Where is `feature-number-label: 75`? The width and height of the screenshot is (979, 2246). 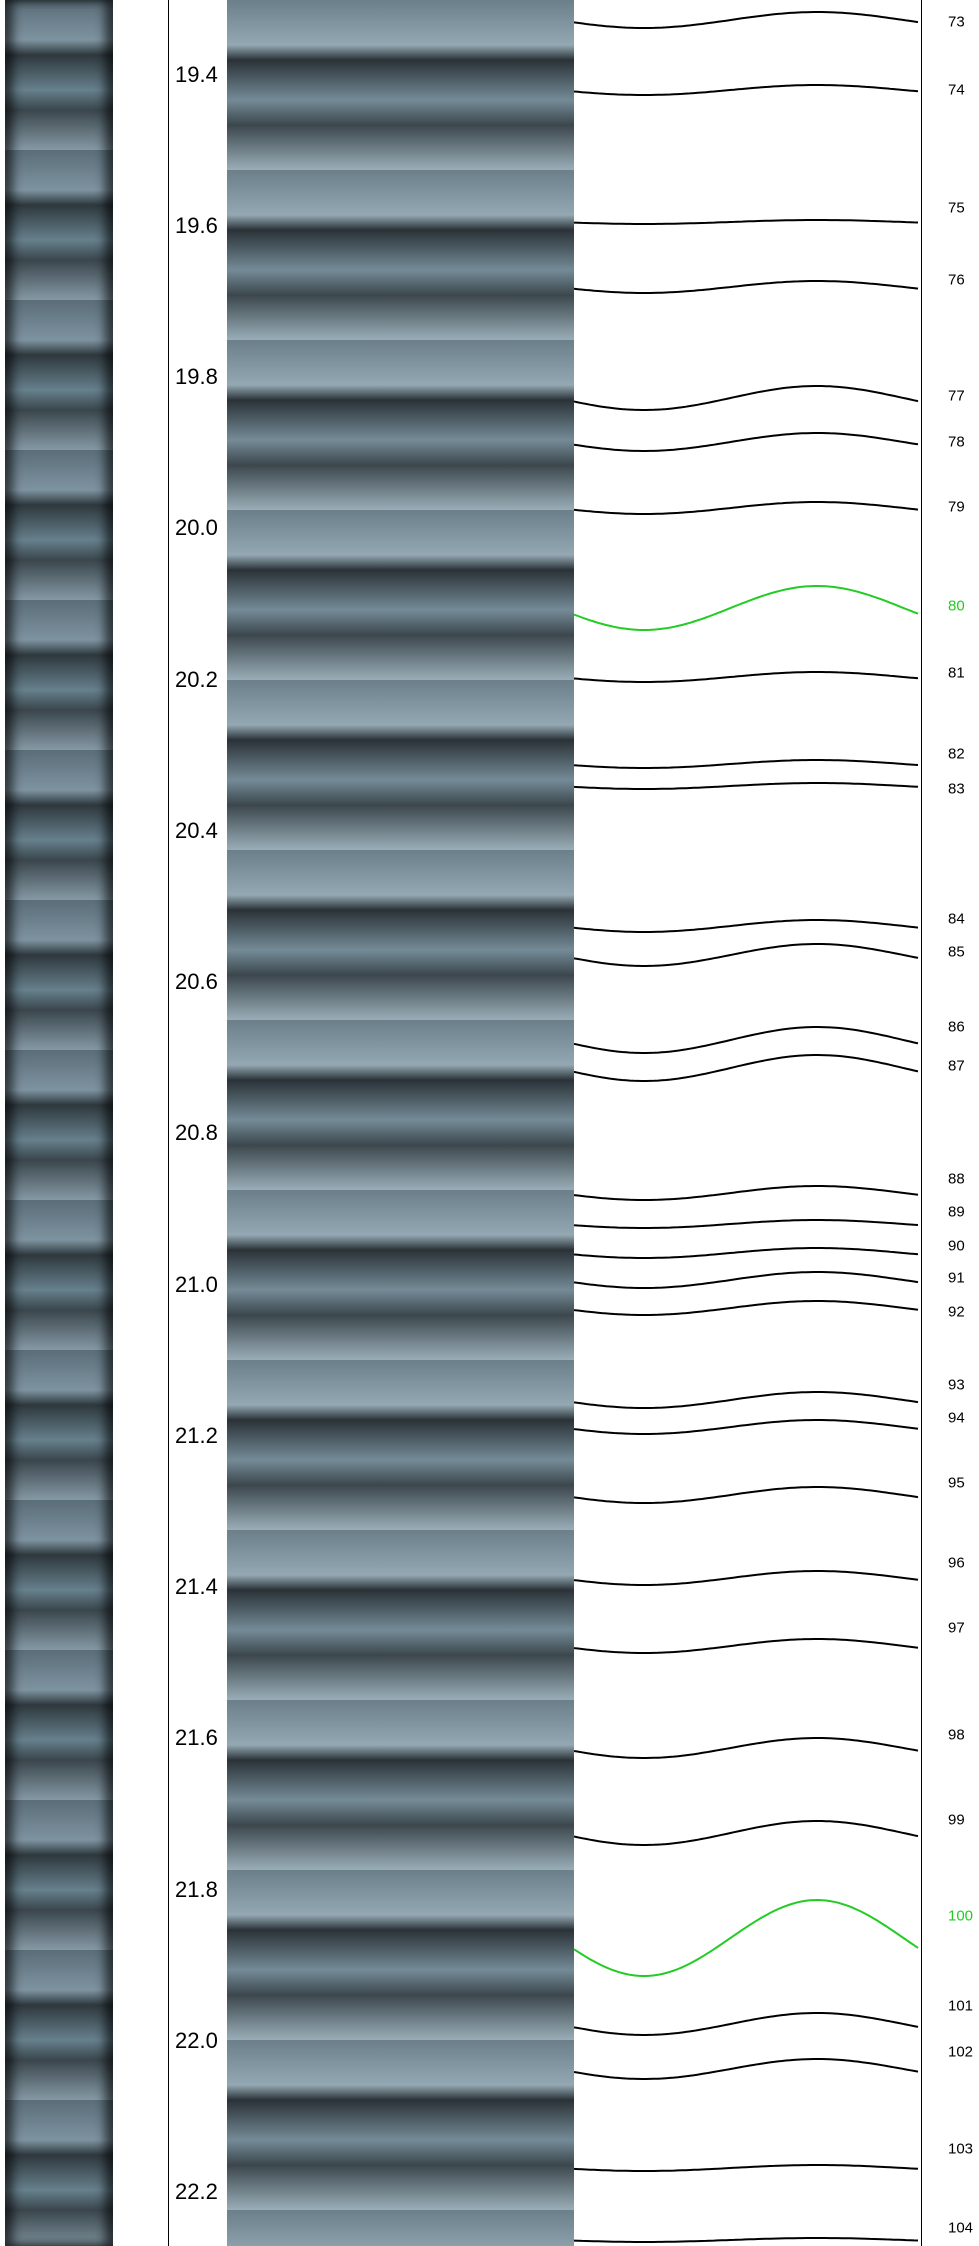
feature-number-label: 75 is located at coordinates (956, 208).